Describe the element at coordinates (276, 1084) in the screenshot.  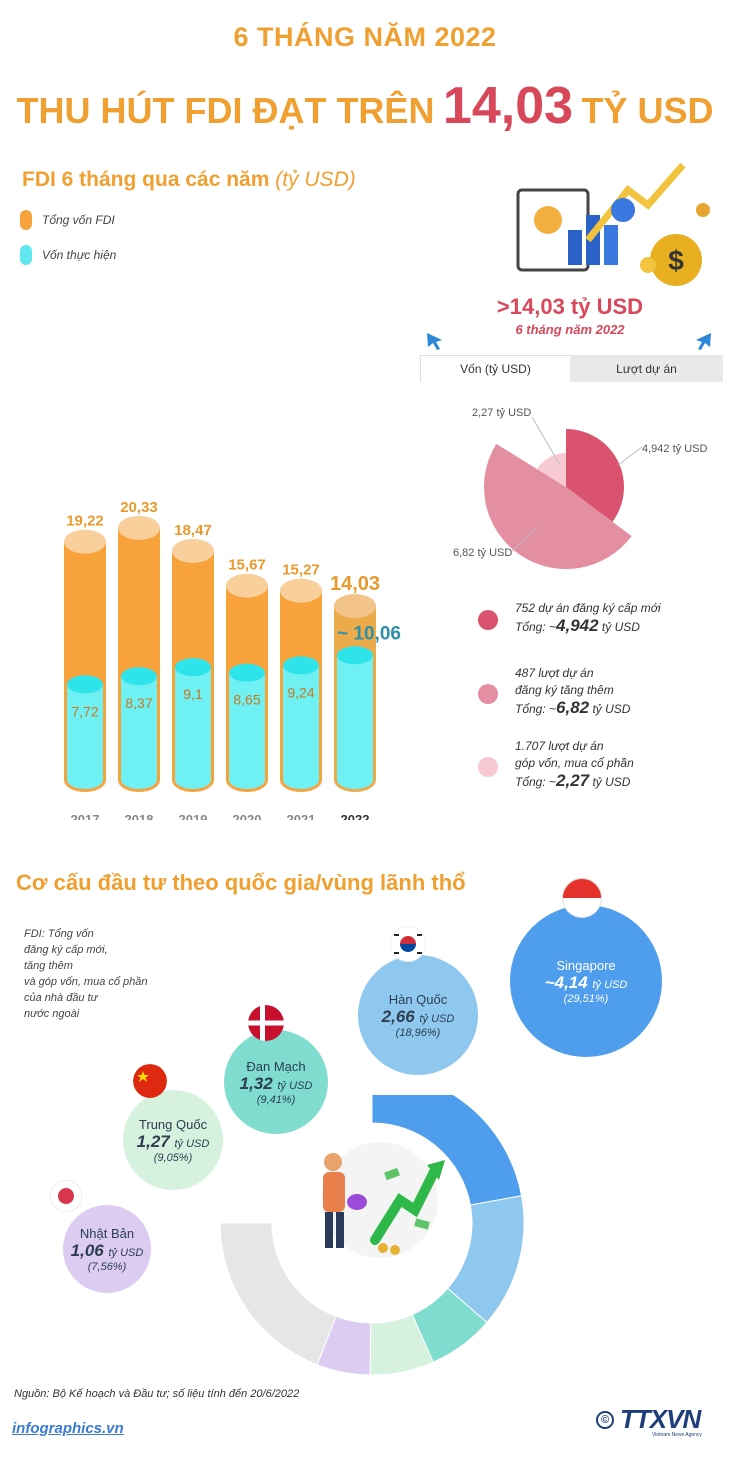
I see `country-value: 1,32 tỷ USD` at that location.